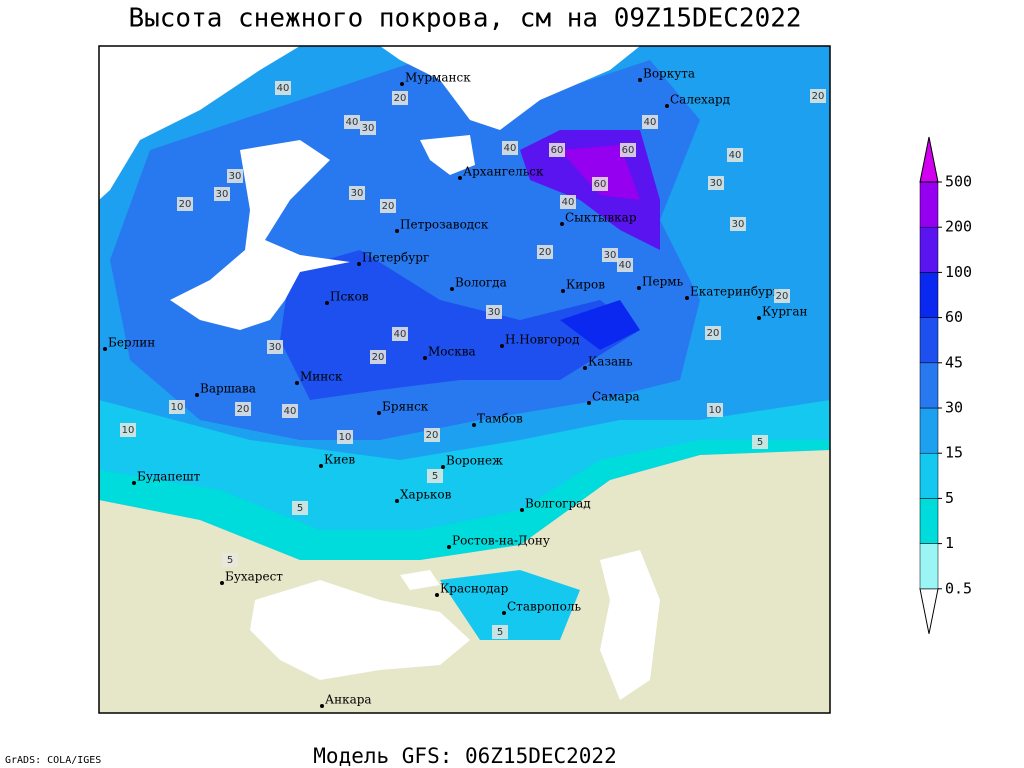 The height and width of the screenshot is (768, 1024). I want to click on city-label: Ставрополь, so click(544, 607).